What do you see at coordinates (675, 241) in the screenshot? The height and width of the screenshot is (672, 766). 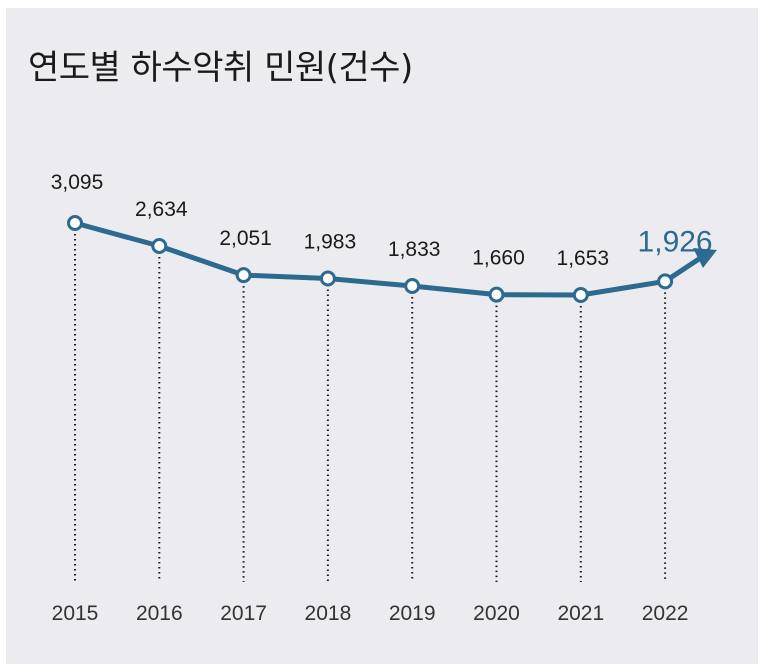 I see `data-label-2022: 1,926` at bounding box center [675, 241].